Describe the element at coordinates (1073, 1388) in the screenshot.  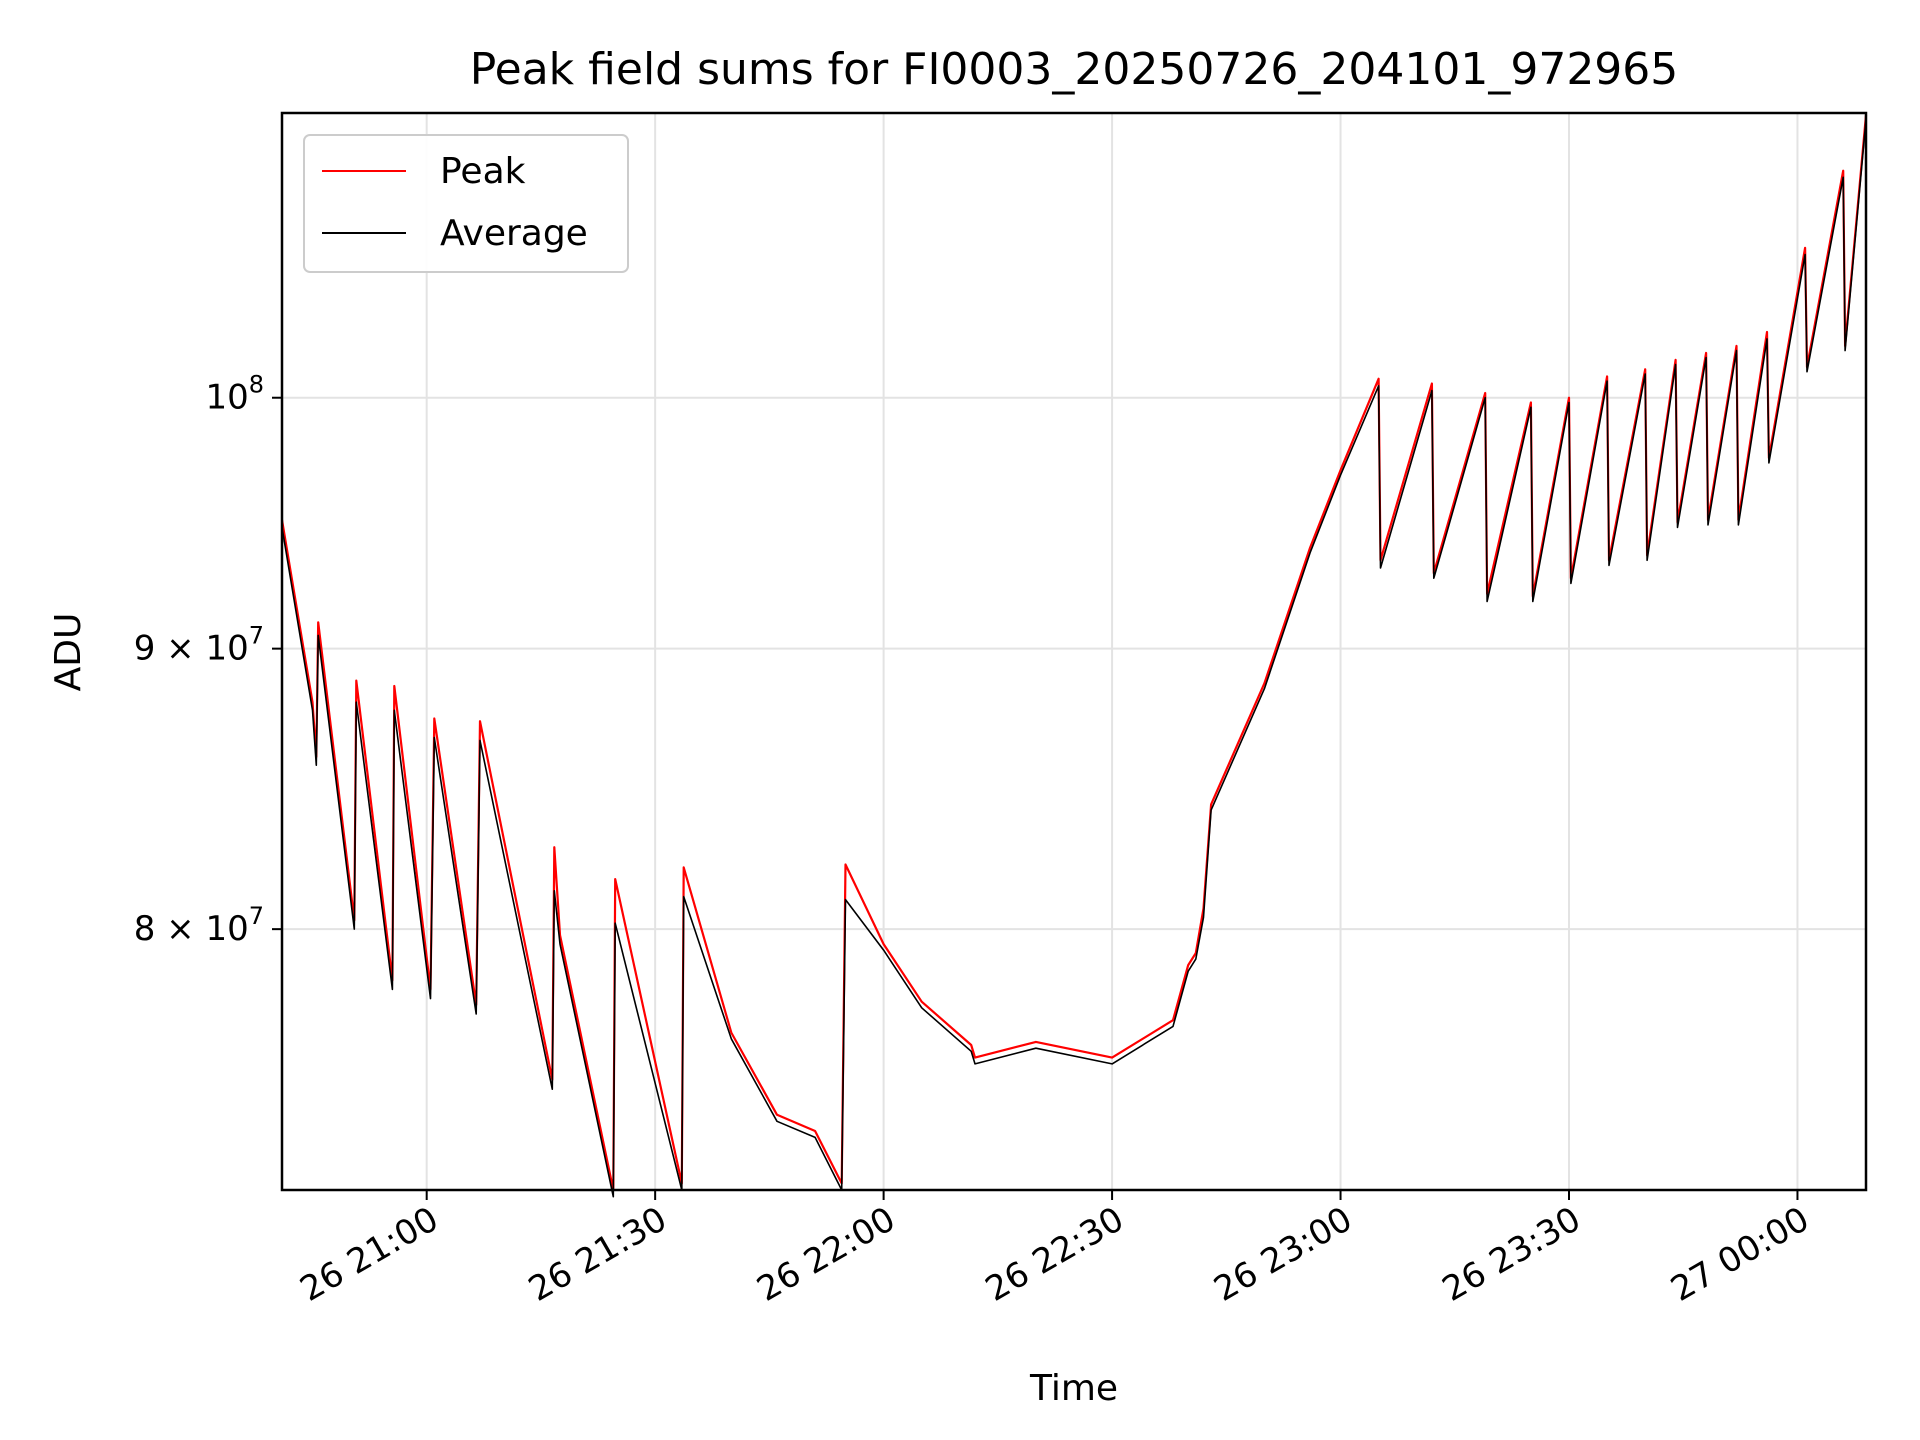
I see `x-axis-label: Time` at that location.